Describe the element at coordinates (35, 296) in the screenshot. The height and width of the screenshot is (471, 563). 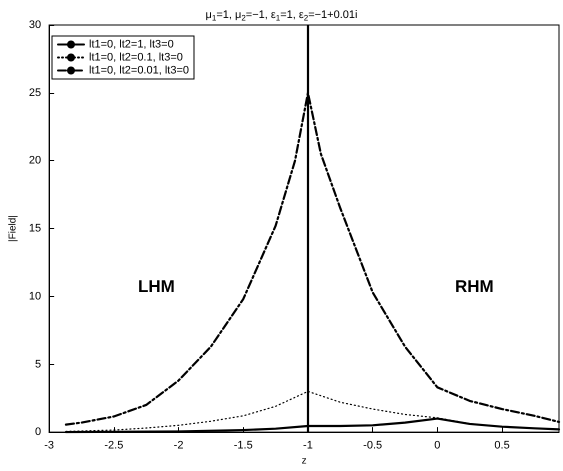
I see `y-tick-label: 10` at that location.